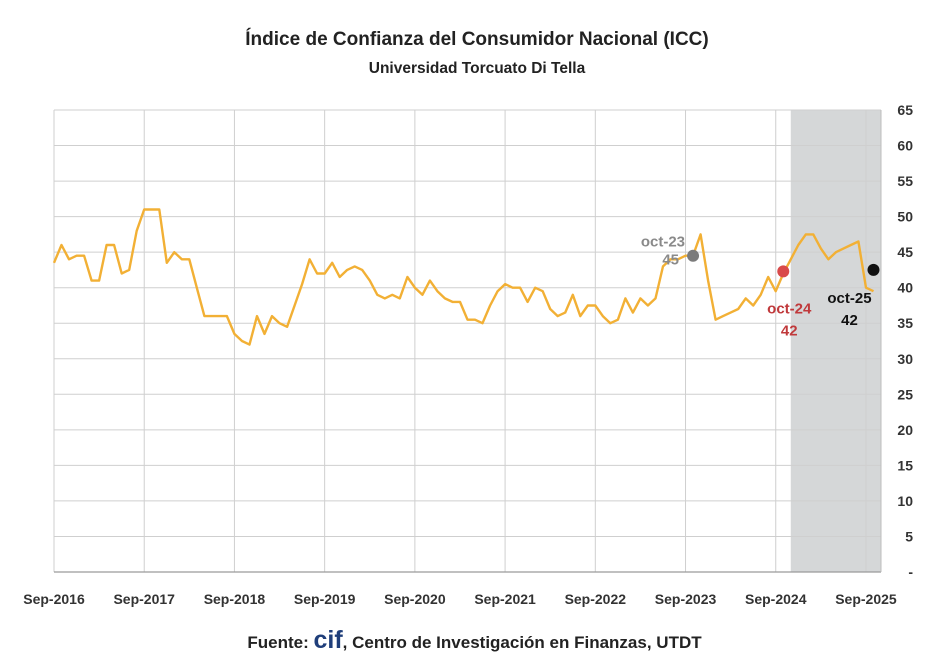 The width and height of the screenshot is (949, 668). Describe the element at coordinates (849, 298) in the screenshot. I see `annotation-label: oct-25` at that location.